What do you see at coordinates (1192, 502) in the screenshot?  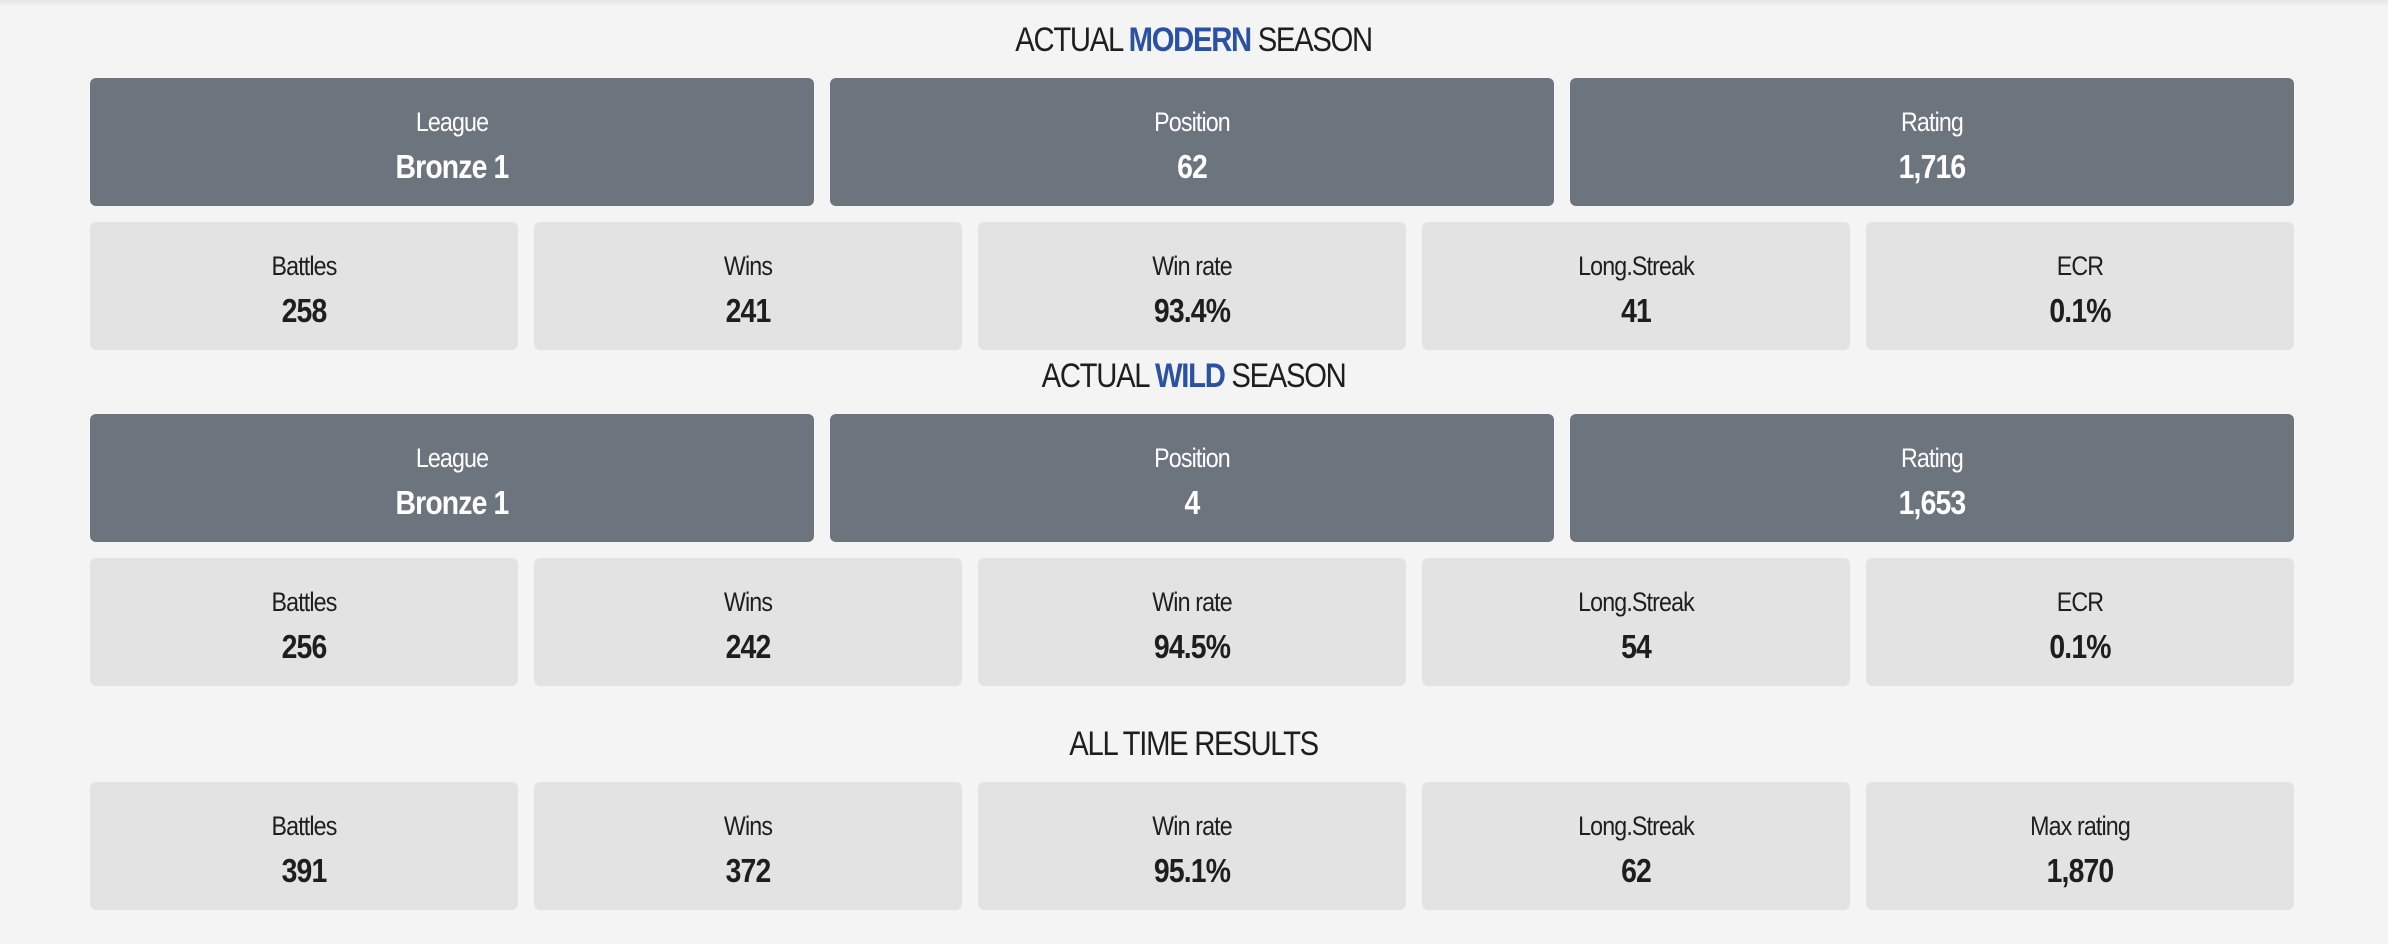 I see `card-value: 4` at bounding box center [1192, 502].